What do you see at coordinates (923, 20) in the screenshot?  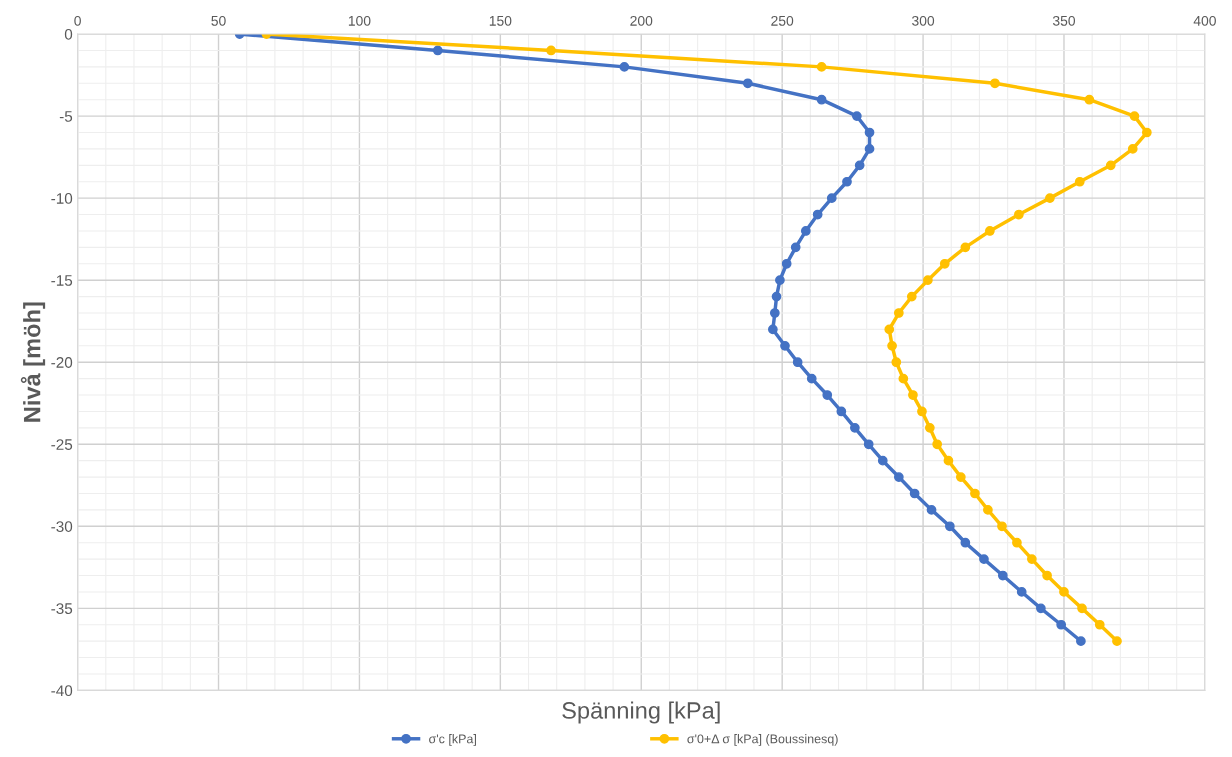 I see `x-tick-label: 300` at bounding box center [923, 20].